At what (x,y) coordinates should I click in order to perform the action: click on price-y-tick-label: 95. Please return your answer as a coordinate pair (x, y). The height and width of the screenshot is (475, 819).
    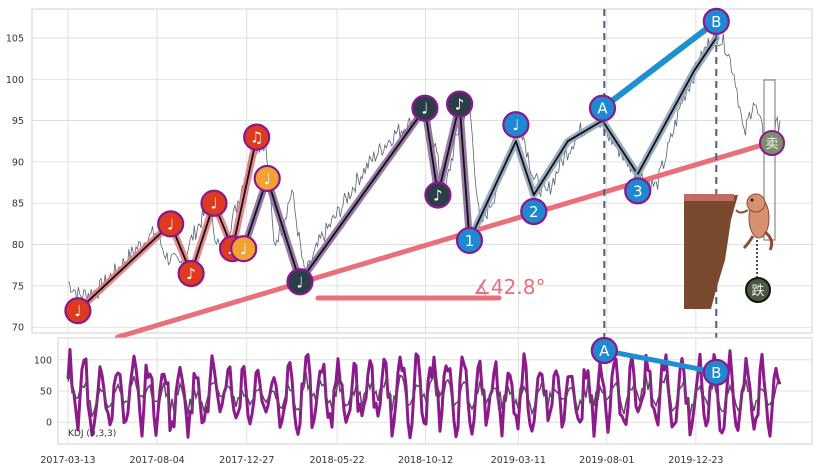
    Looking at the image, I should click on (18, 121).